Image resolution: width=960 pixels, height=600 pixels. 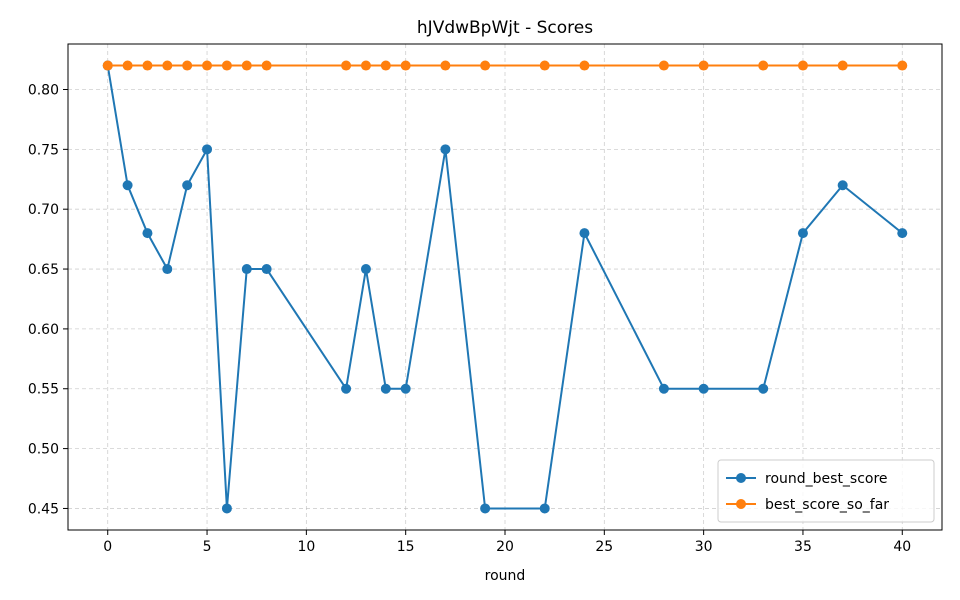 I want to click on y-tick-label: 0.45, so click(x=43, y=509).